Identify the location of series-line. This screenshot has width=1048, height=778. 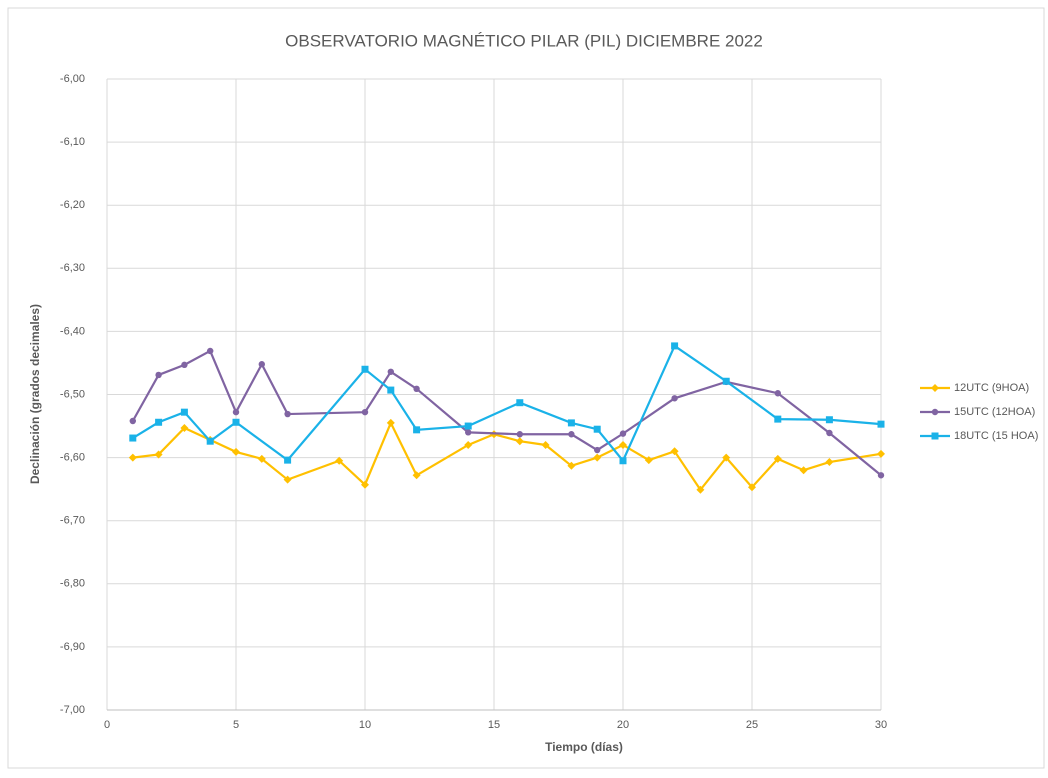
(506, 413).